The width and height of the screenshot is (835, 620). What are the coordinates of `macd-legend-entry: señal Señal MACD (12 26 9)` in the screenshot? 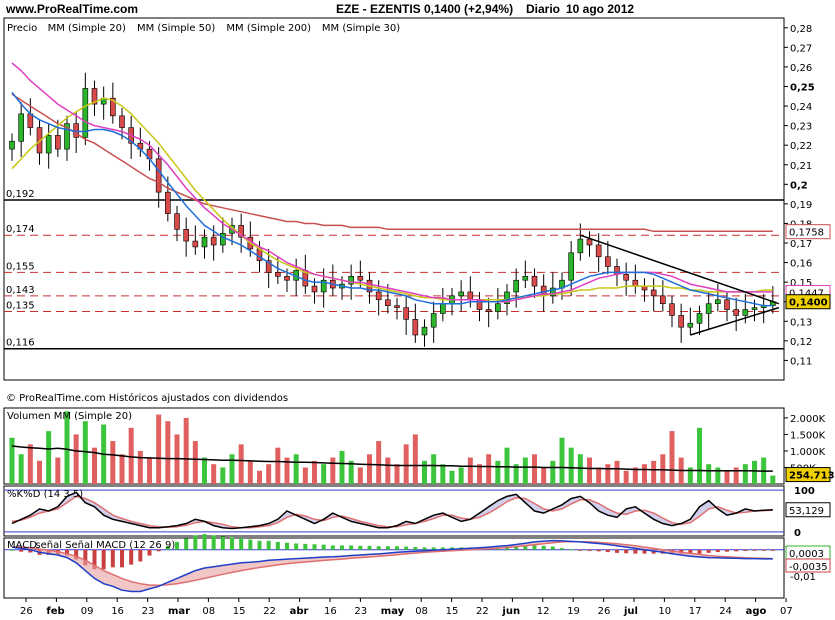 It's located at (105, 545).